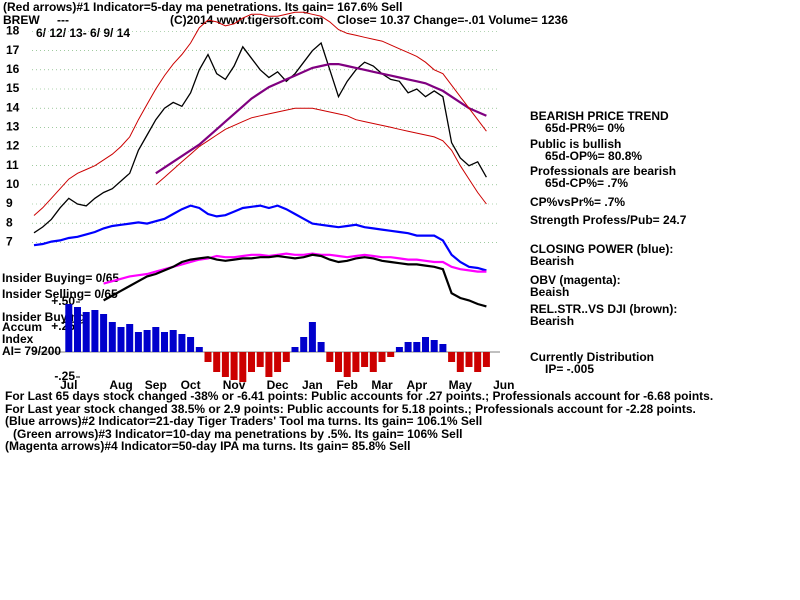  What do you see at coordinates (12, 165) in the screenshot?
I see `y-tick-label: 11` at bounding box center [12, 165].